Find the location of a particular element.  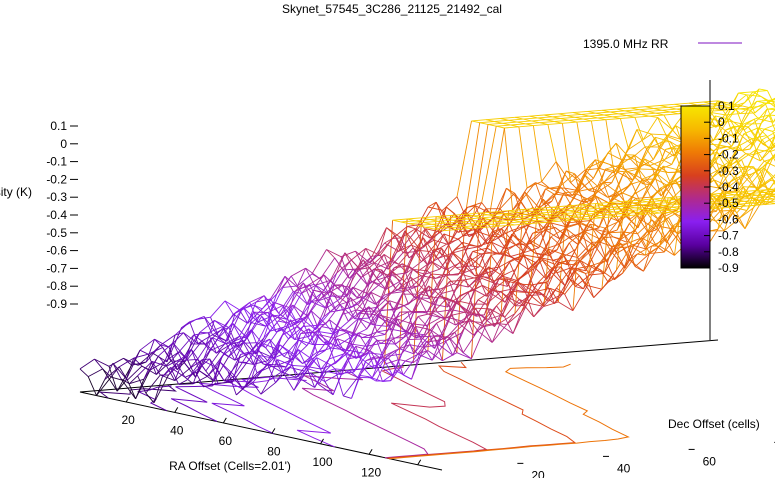

x-axis-label: RA Offset (Cells=2.01') is located at coordinates (230, 466).